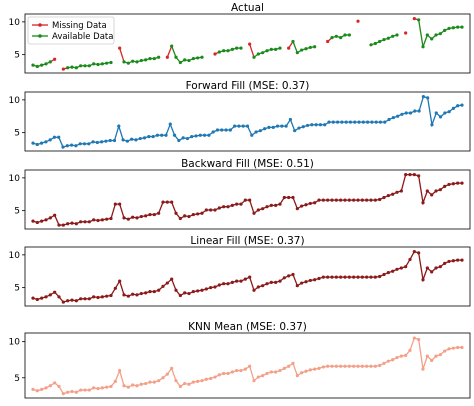 This screenshot has width=474, height=406. I want to click on legend-box, so click(71, 30).